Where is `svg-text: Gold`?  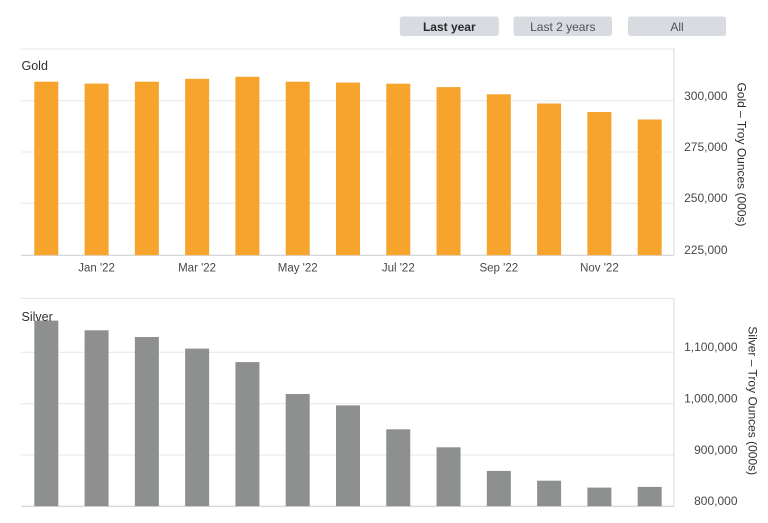 svg-text: Gold is located at coordinates (35, 66).